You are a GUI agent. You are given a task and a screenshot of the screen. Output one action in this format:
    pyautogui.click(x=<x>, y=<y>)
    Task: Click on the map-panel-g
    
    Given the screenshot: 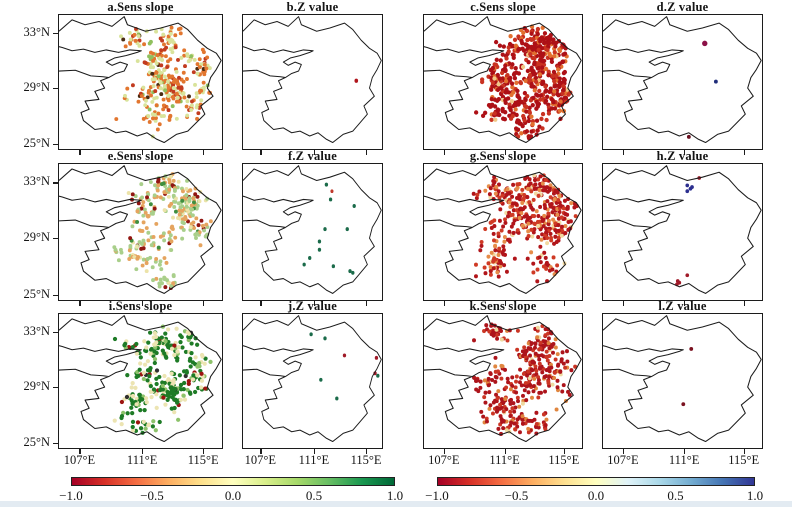 What is the action you would take?
    pyautogui.click(x=503, y=232)
    